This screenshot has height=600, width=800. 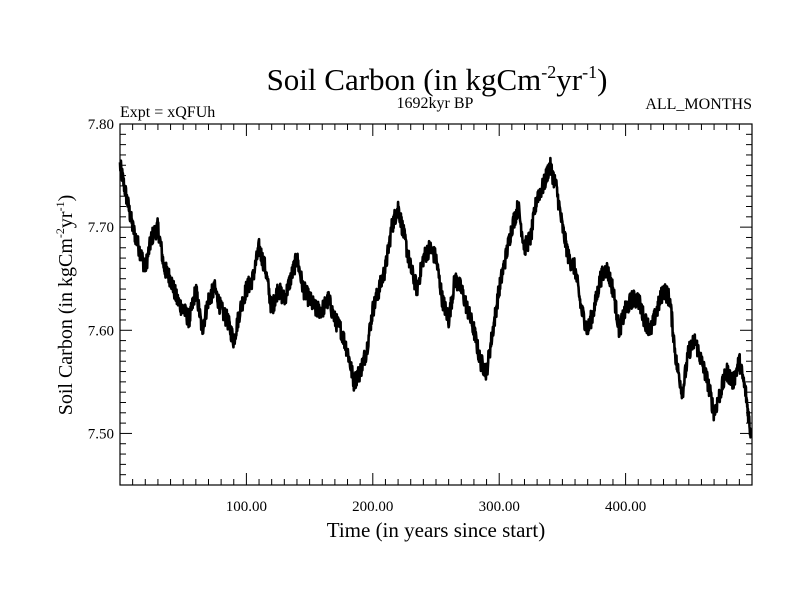 What do you see at coordinates (101, 434) in the screenshot?
I see `y-tick-label: 7.50` at bounding box center [101, 434].